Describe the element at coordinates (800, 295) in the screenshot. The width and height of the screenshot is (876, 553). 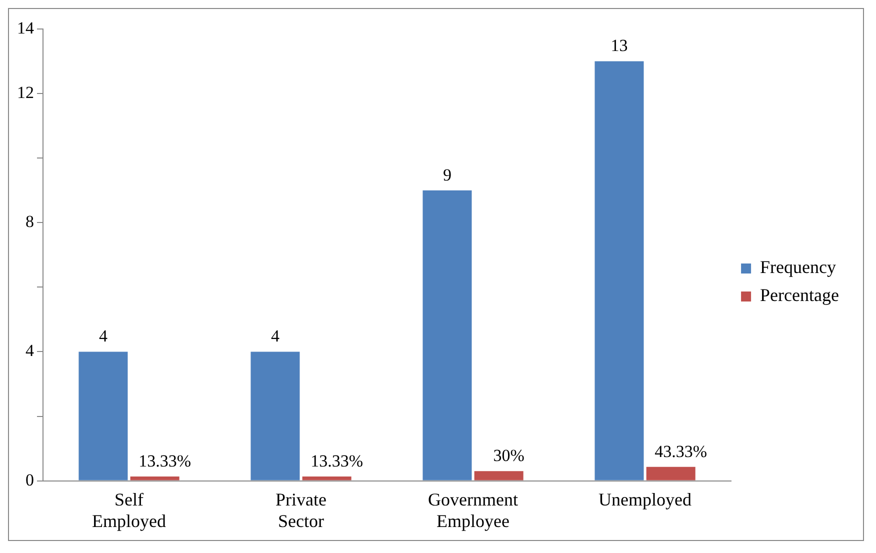
I see `legend-label: Percentage` at that location.